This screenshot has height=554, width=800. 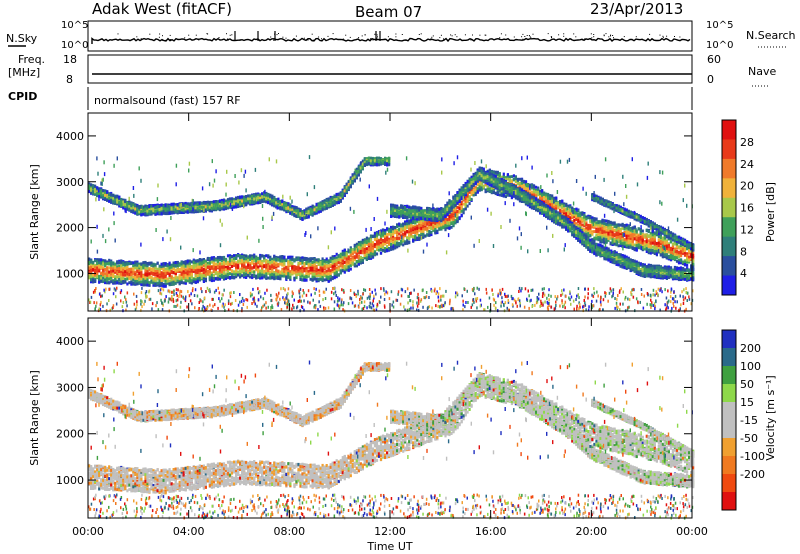 What do you see at coordinates (391, 42) in the screenshot?
I see `nsky-line` at bounding box center [391, 42].